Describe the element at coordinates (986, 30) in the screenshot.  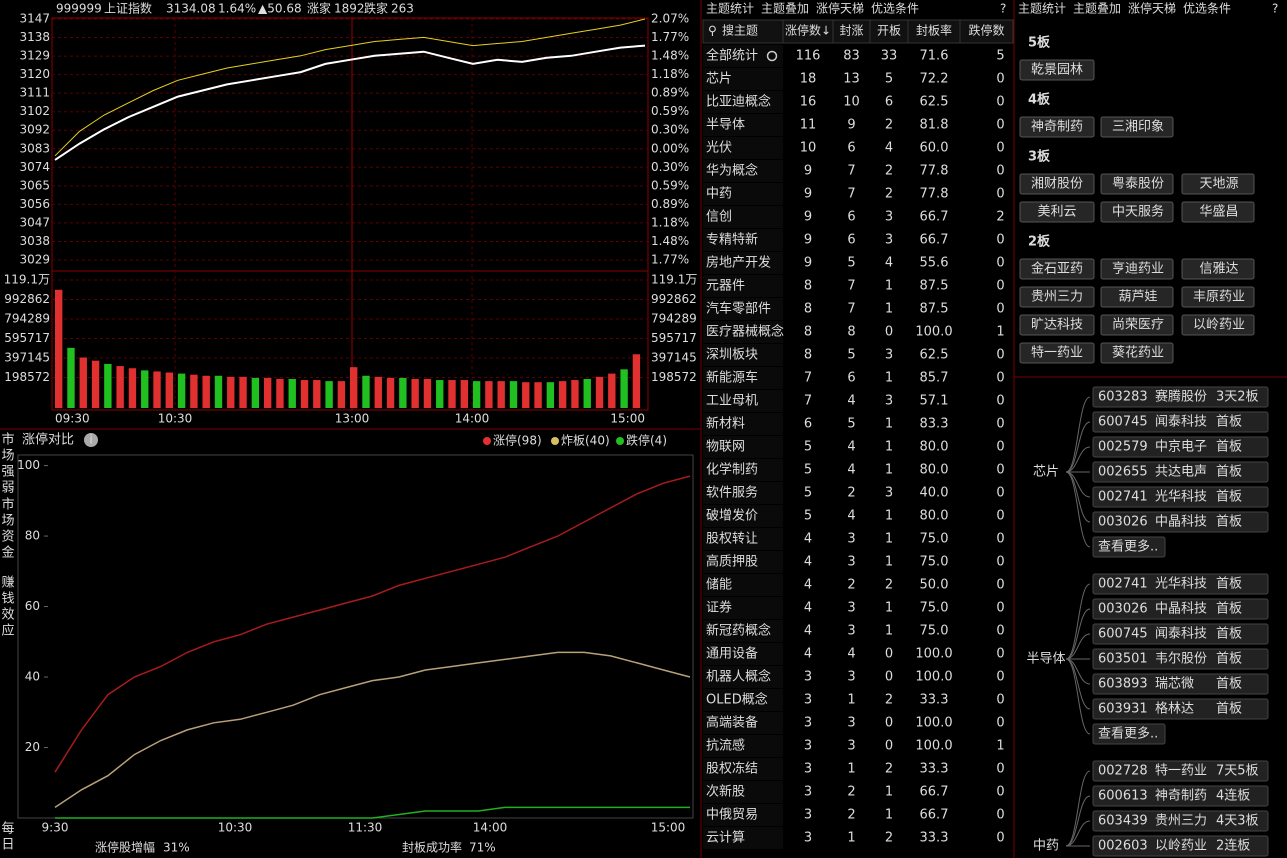
I see `column-header: 跌停数` at that location.